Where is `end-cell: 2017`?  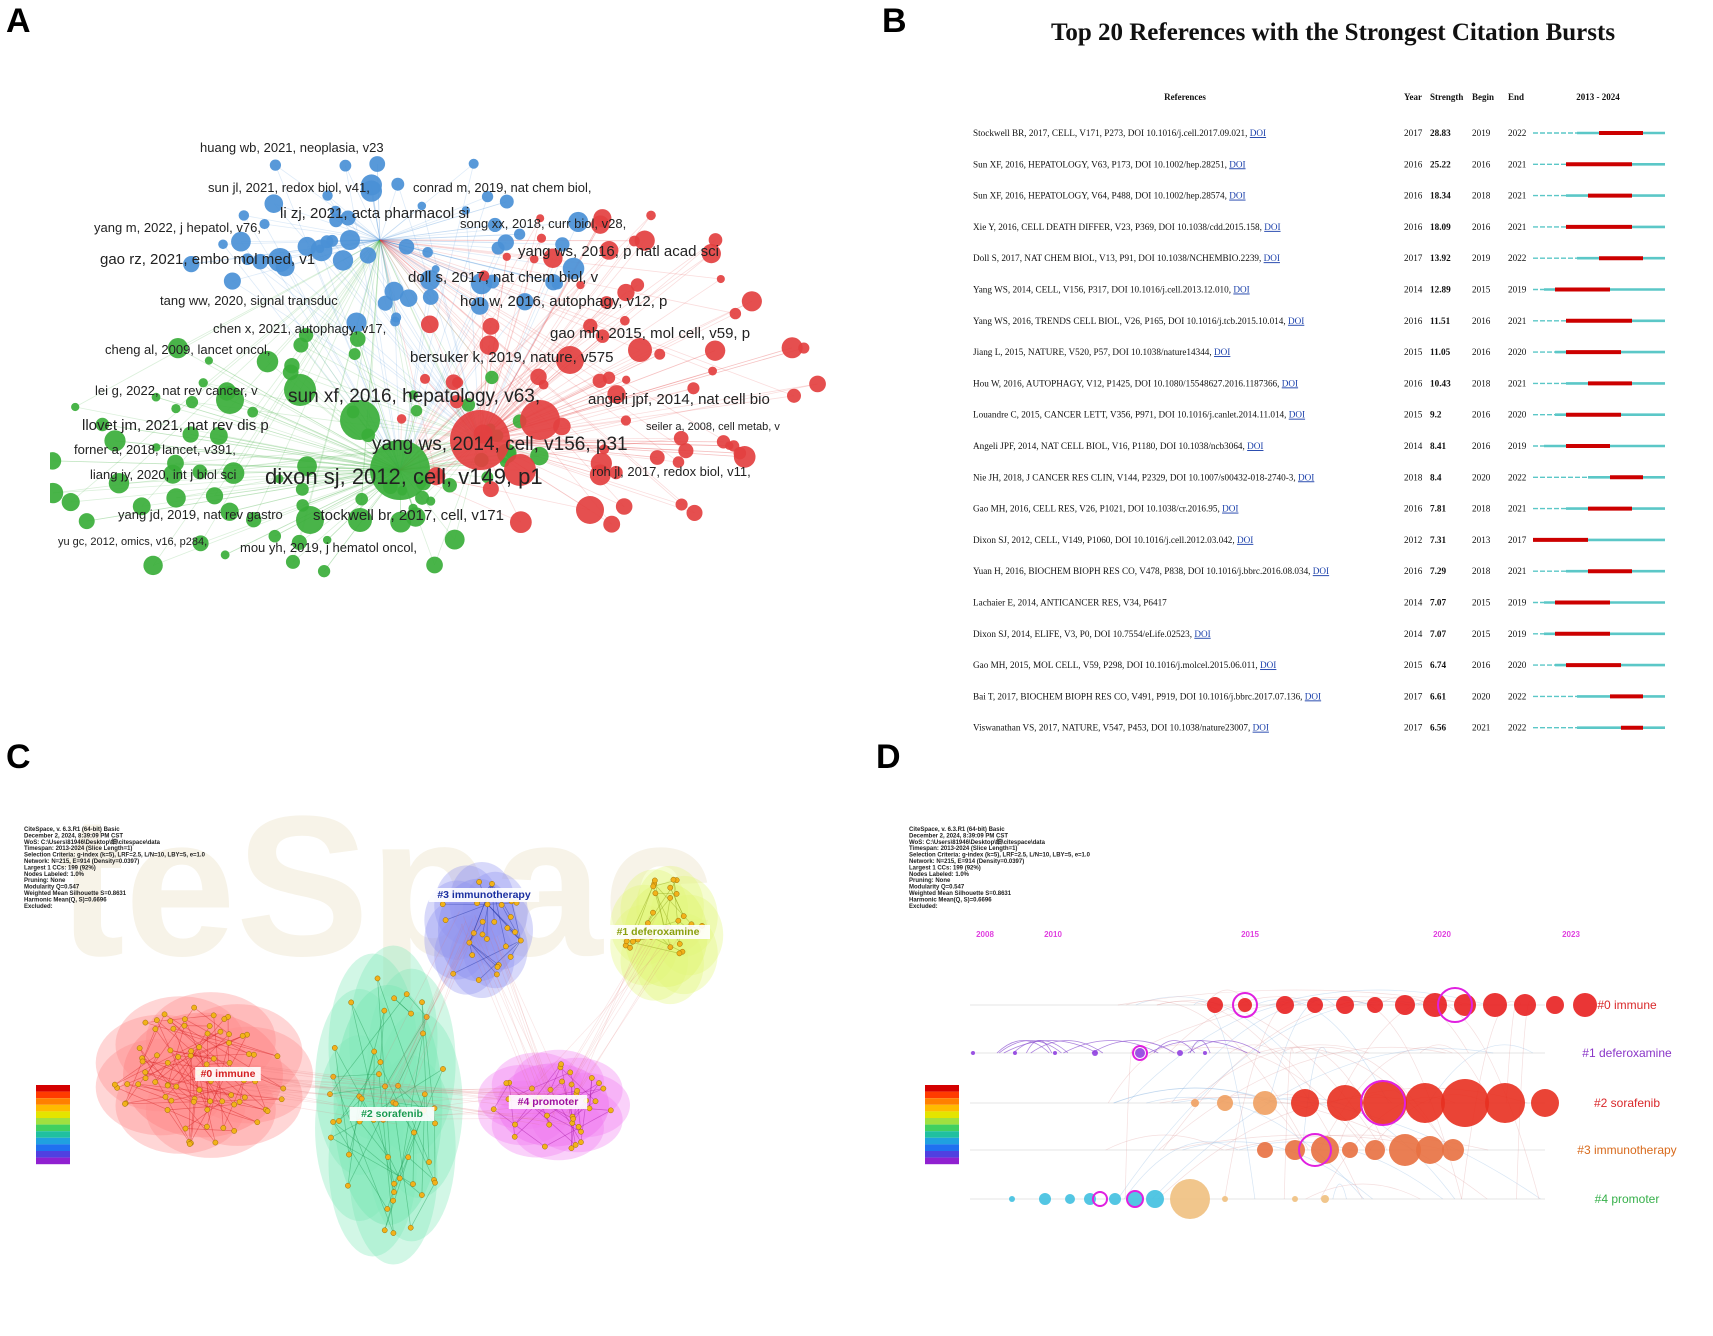
end-cell: 2017 is located at coordinates (1517, 540).